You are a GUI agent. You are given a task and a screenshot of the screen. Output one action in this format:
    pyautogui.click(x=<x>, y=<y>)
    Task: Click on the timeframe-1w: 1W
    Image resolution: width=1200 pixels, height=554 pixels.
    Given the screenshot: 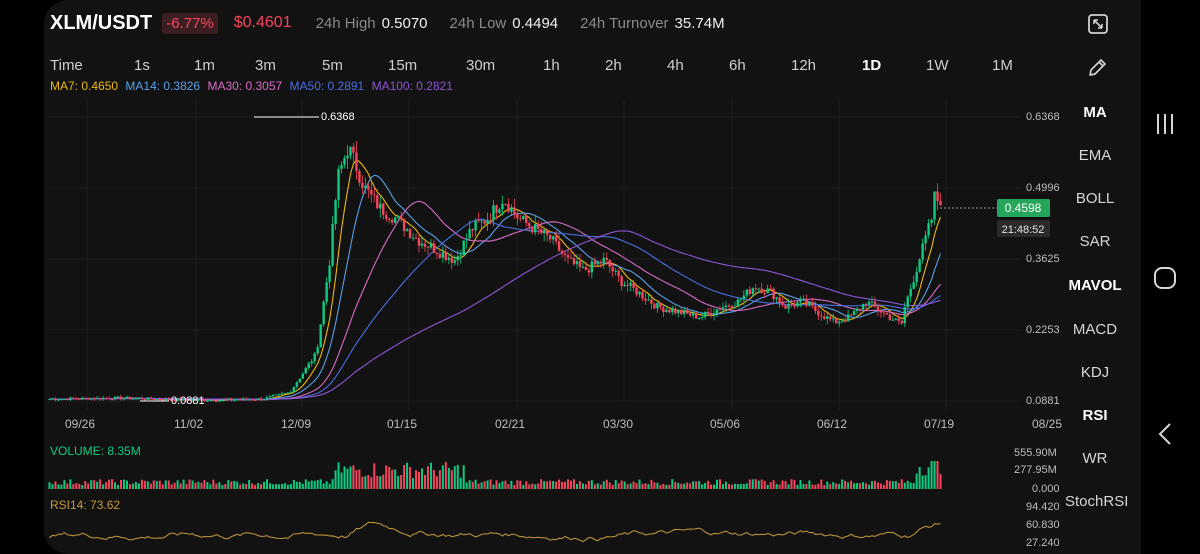 What is the action you would take?
    pyautogui.click(x=937, y=65)
    